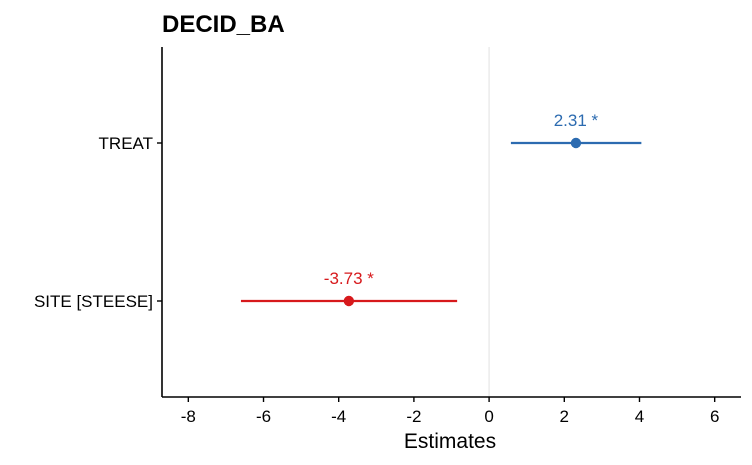  Describe the element at coordinates (639, 416) in the screenshot. I see `x-tick-label: 4` at that location.